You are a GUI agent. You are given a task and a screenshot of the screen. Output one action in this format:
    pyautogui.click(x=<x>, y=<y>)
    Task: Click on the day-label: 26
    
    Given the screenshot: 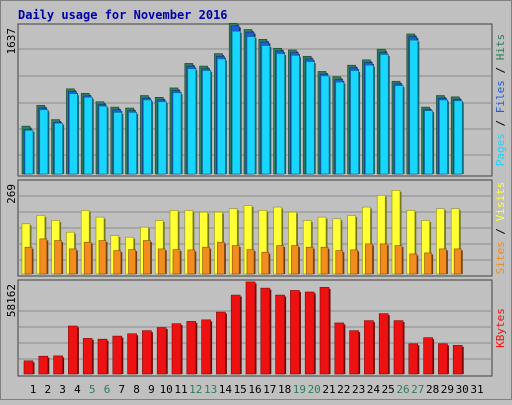 What is the action you would take?
    pyautogui.click(x=402, y=389)
    